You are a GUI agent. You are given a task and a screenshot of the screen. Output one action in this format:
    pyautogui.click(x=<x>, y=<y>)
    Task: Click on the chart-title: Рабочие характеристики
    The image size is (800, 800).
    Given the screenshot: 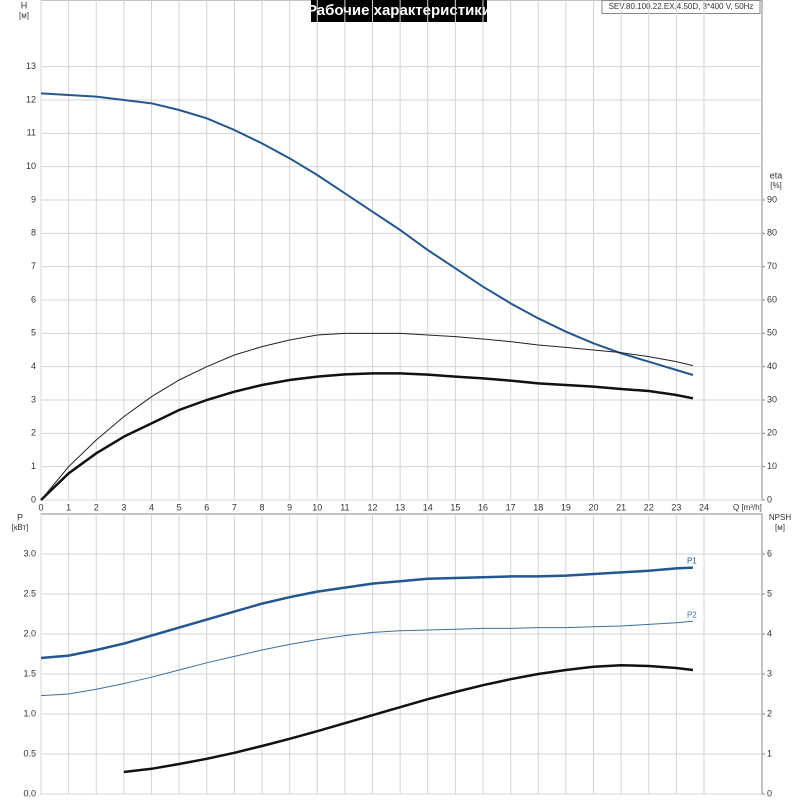 What is the action you would take?
    pyautogui.click(x=399, y=10)
    